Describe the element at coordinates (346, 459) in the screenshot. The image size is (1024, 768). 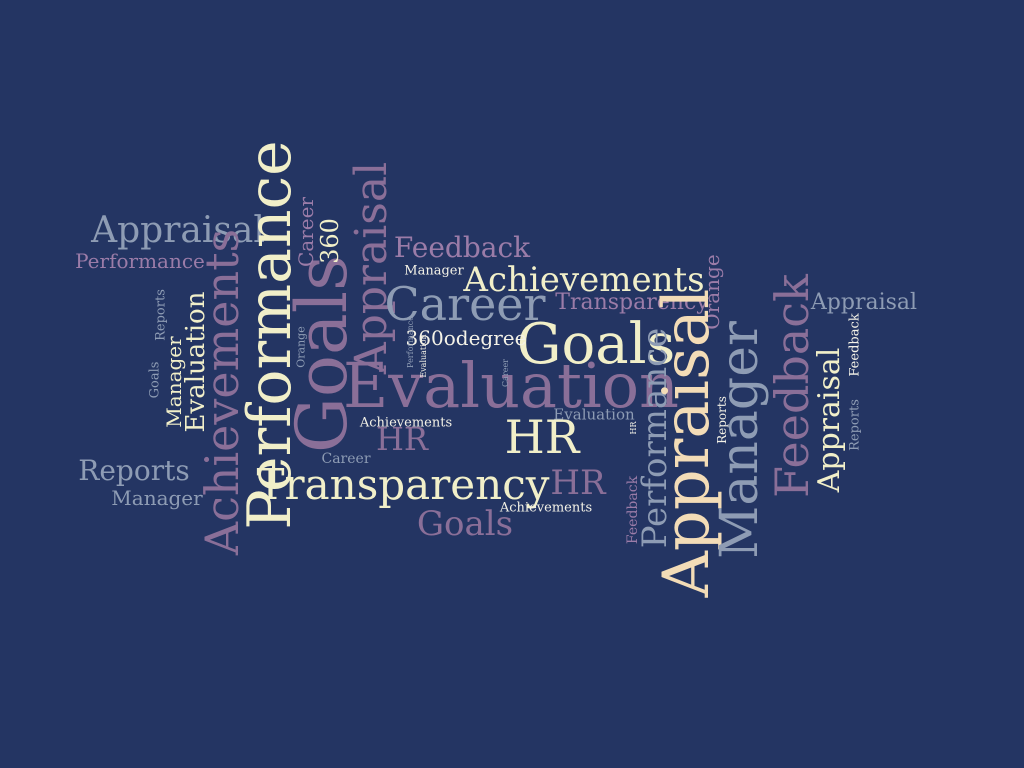
I see `word-reports-2: Career` at that location.